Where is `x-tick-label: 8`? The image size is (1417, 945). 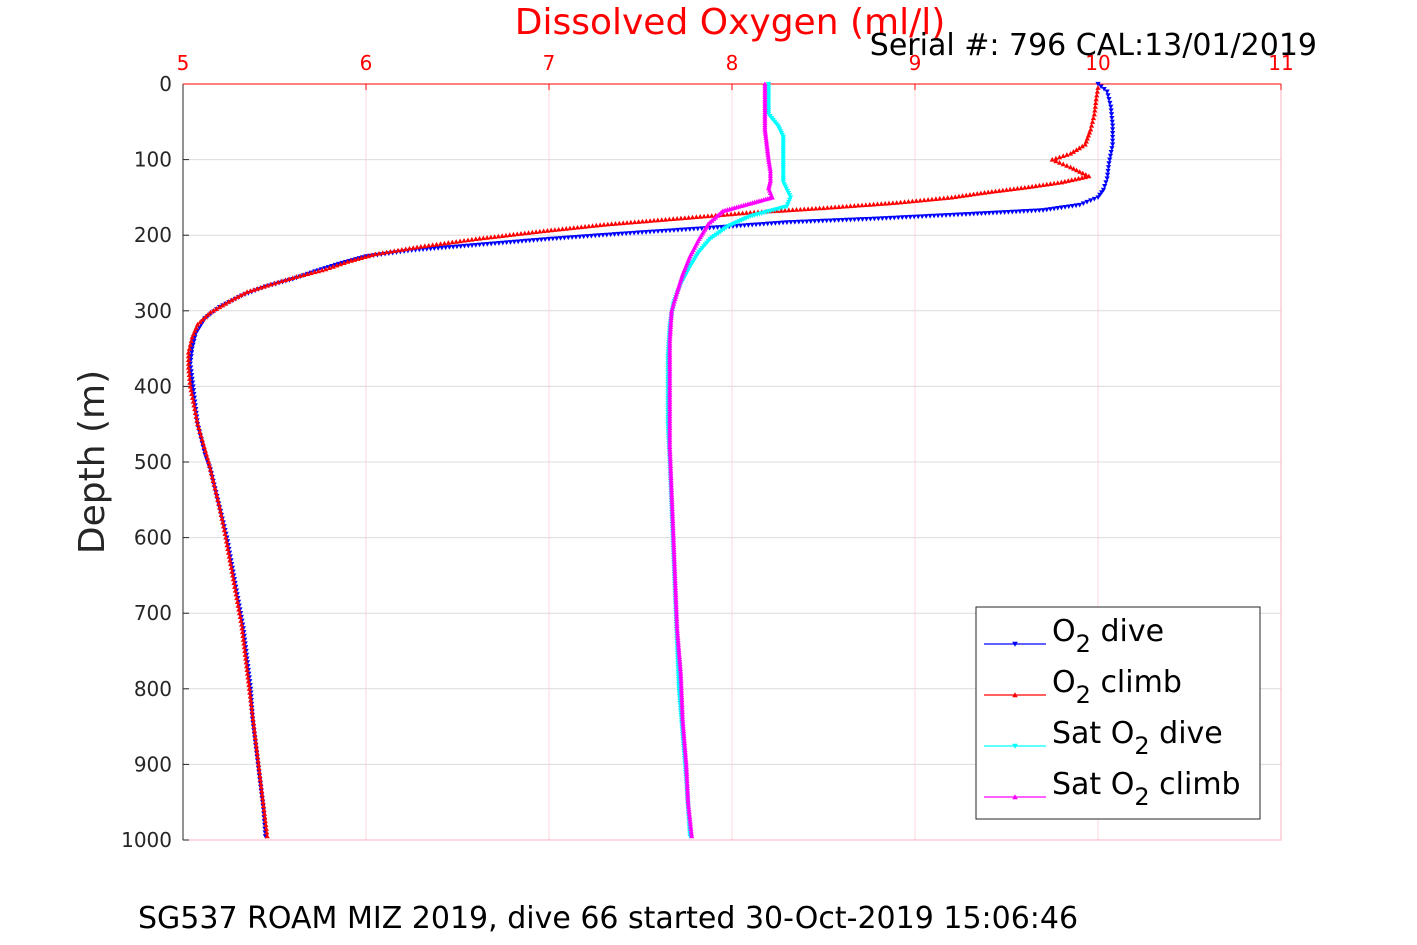 x-tick-label: 8 is located at coordinates (732, 63).